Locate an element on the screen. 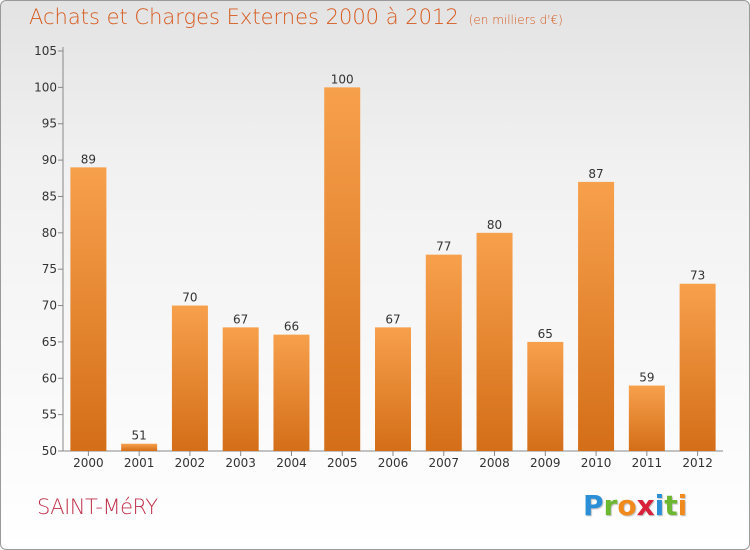 The width and height of the screenshot is (750, 550). data-label: 87 is located at coordinates (595, 174).